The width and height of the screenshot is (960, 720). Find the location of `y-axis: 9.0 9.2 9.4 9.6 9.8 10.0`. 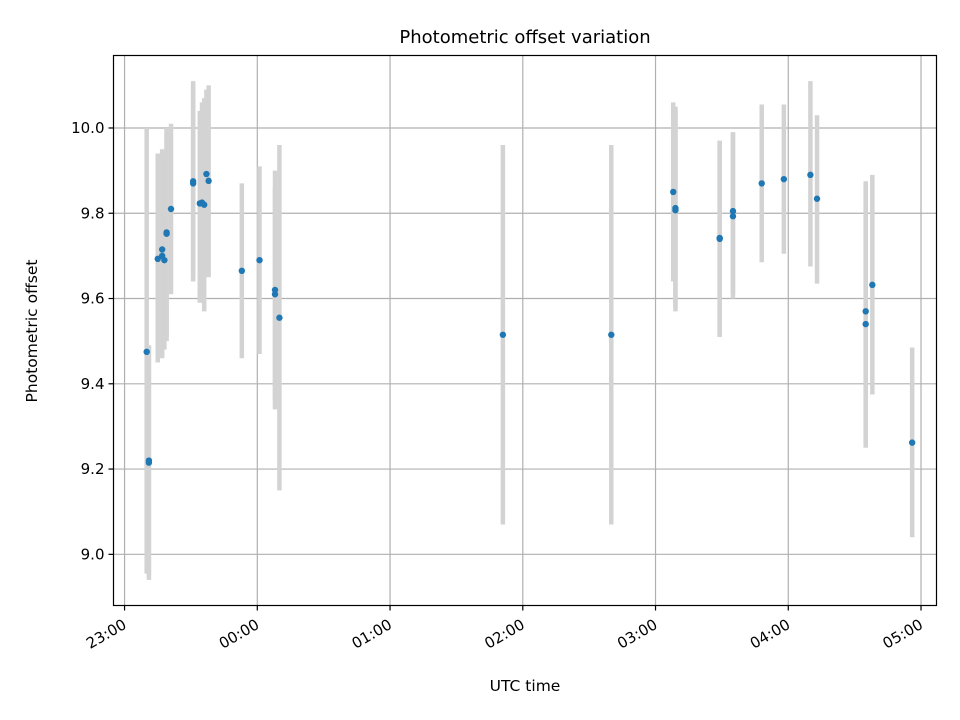

y-axis: 9.0 9.2 9.4 9.6 9.8 10.0 is located at coordinates (92, 341).